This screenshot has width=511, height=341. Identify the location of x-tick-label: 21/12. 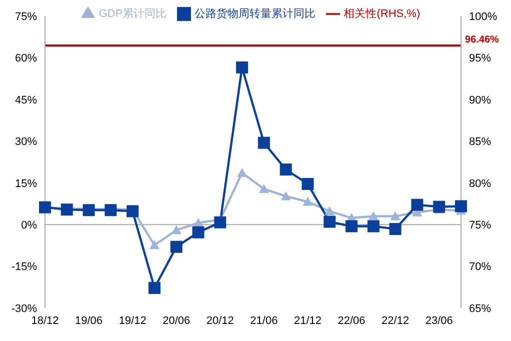
(308, 320).